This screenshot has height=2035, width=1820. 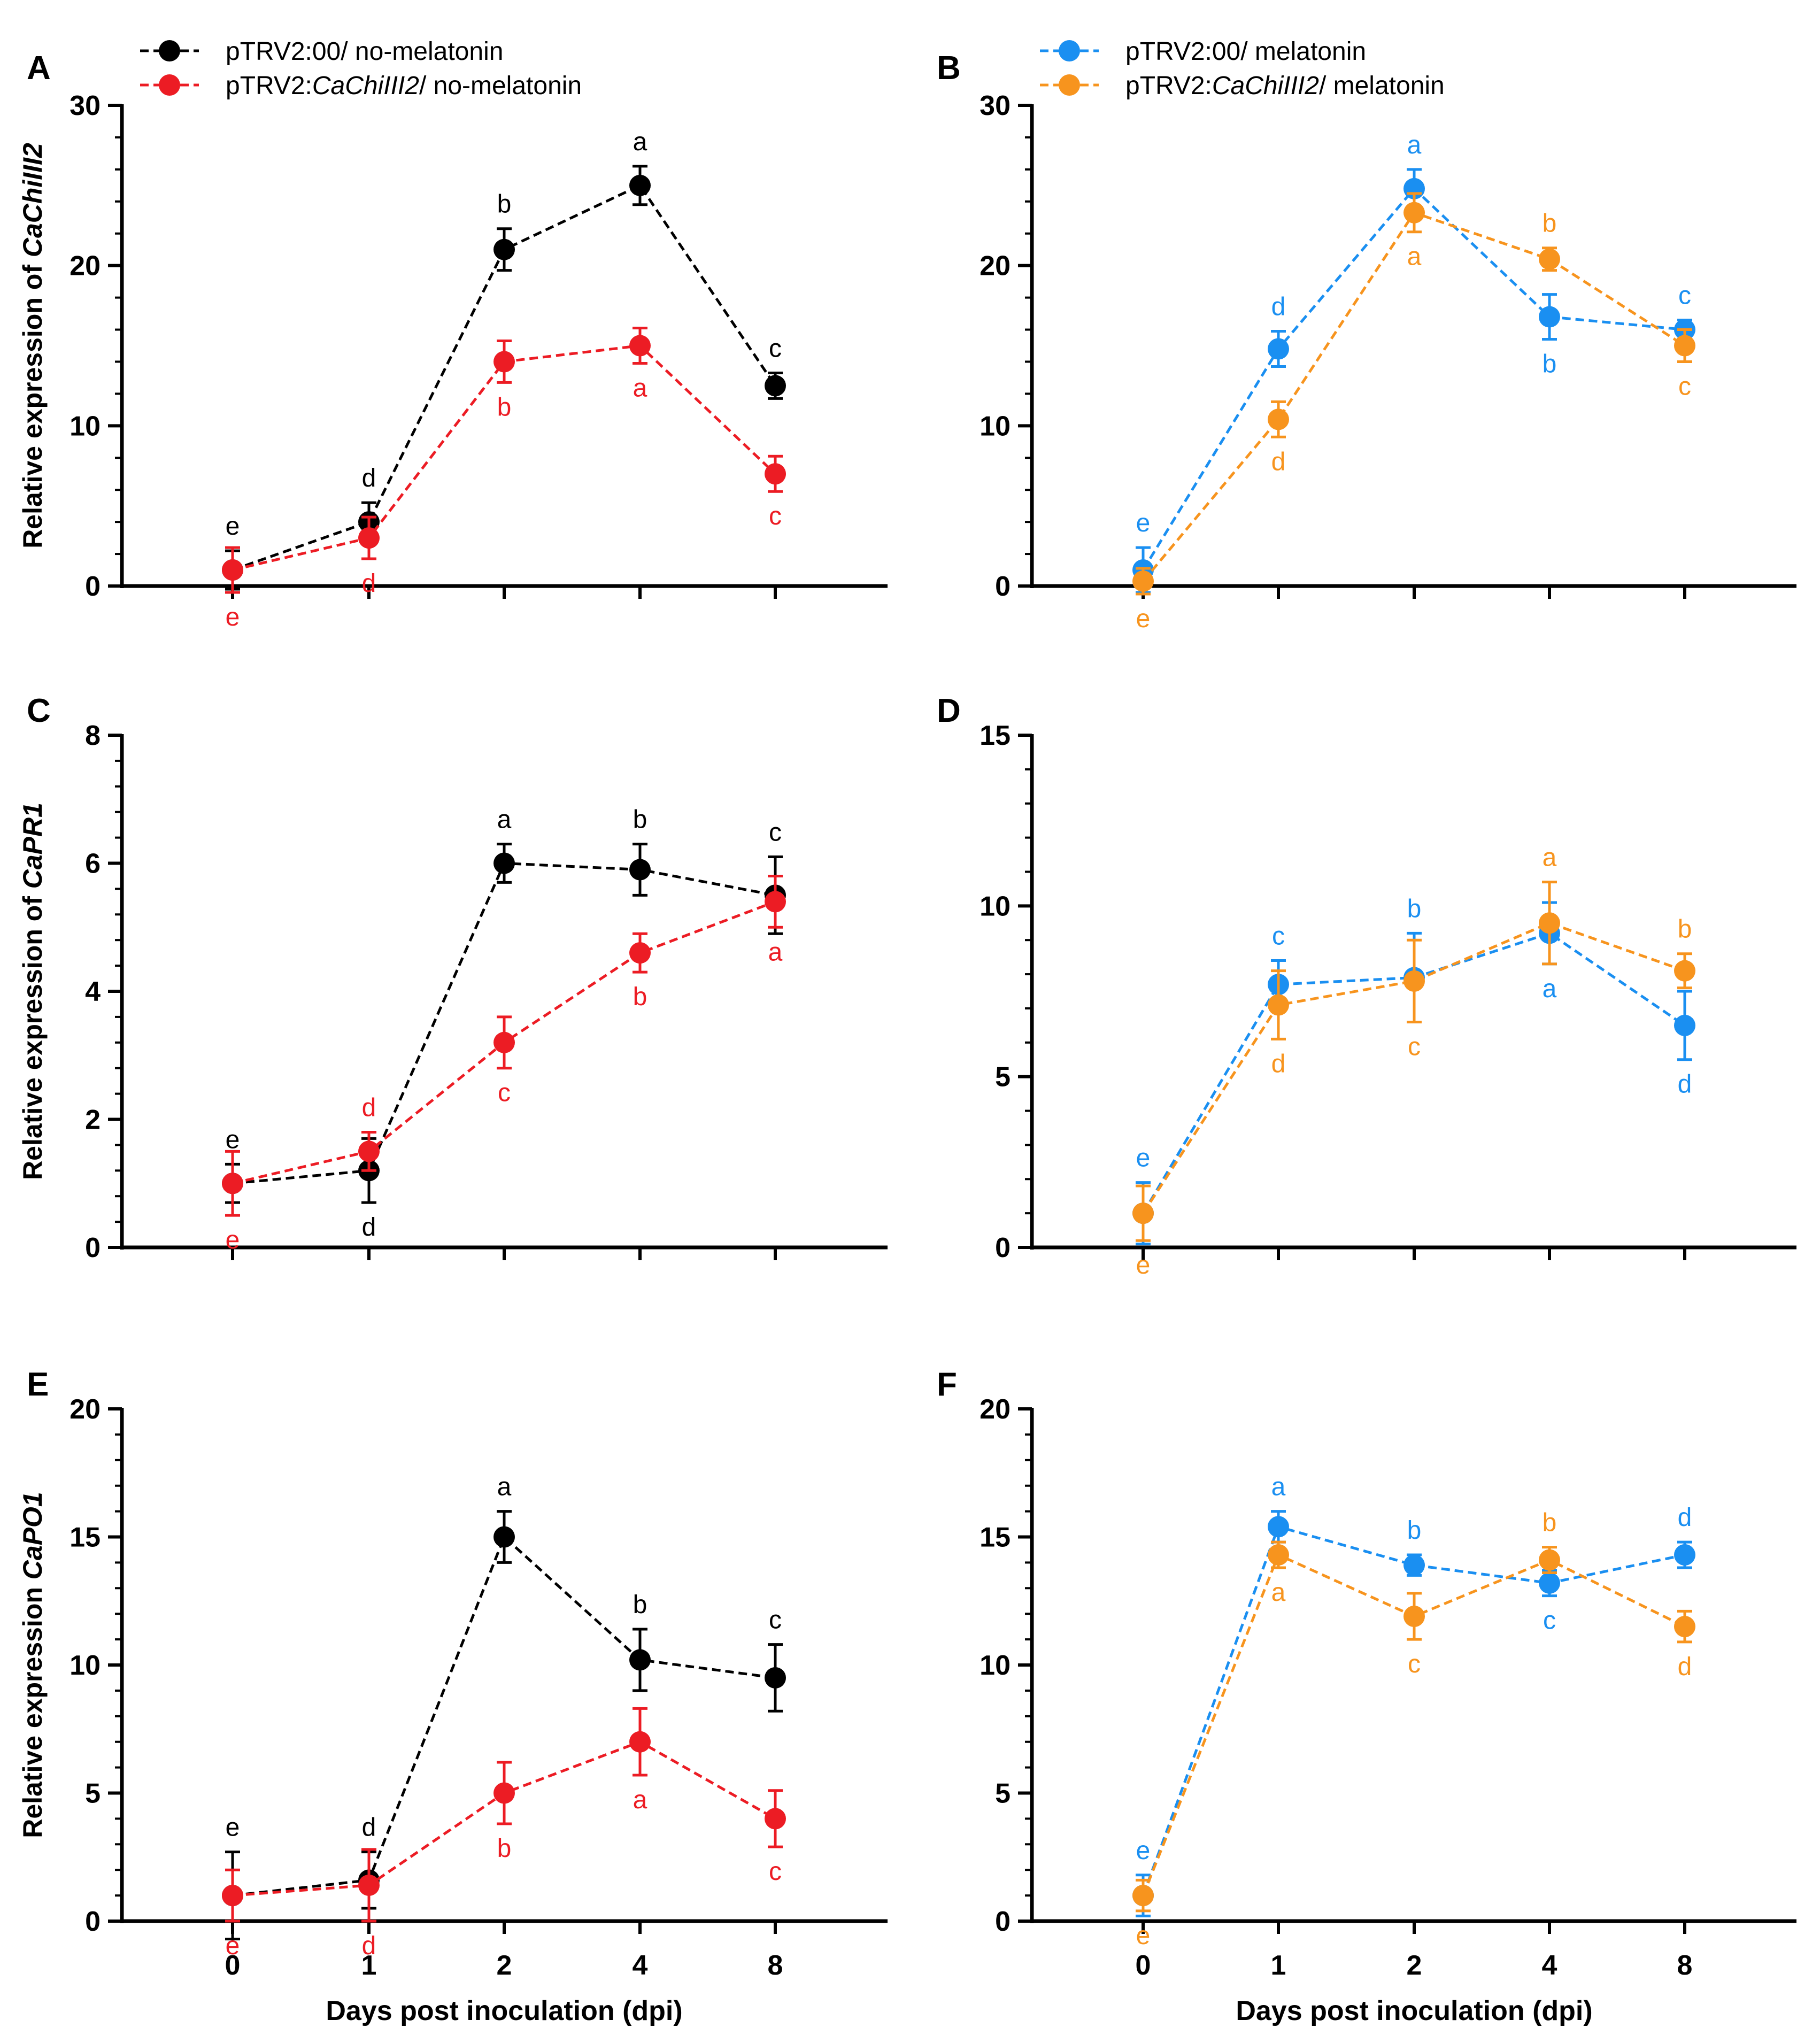 What do you see at coordinates (33, 346) in the screenshot?
I see `y-axis-label: Relative expression of CaChiIII2` at bounding box center [33, 346].